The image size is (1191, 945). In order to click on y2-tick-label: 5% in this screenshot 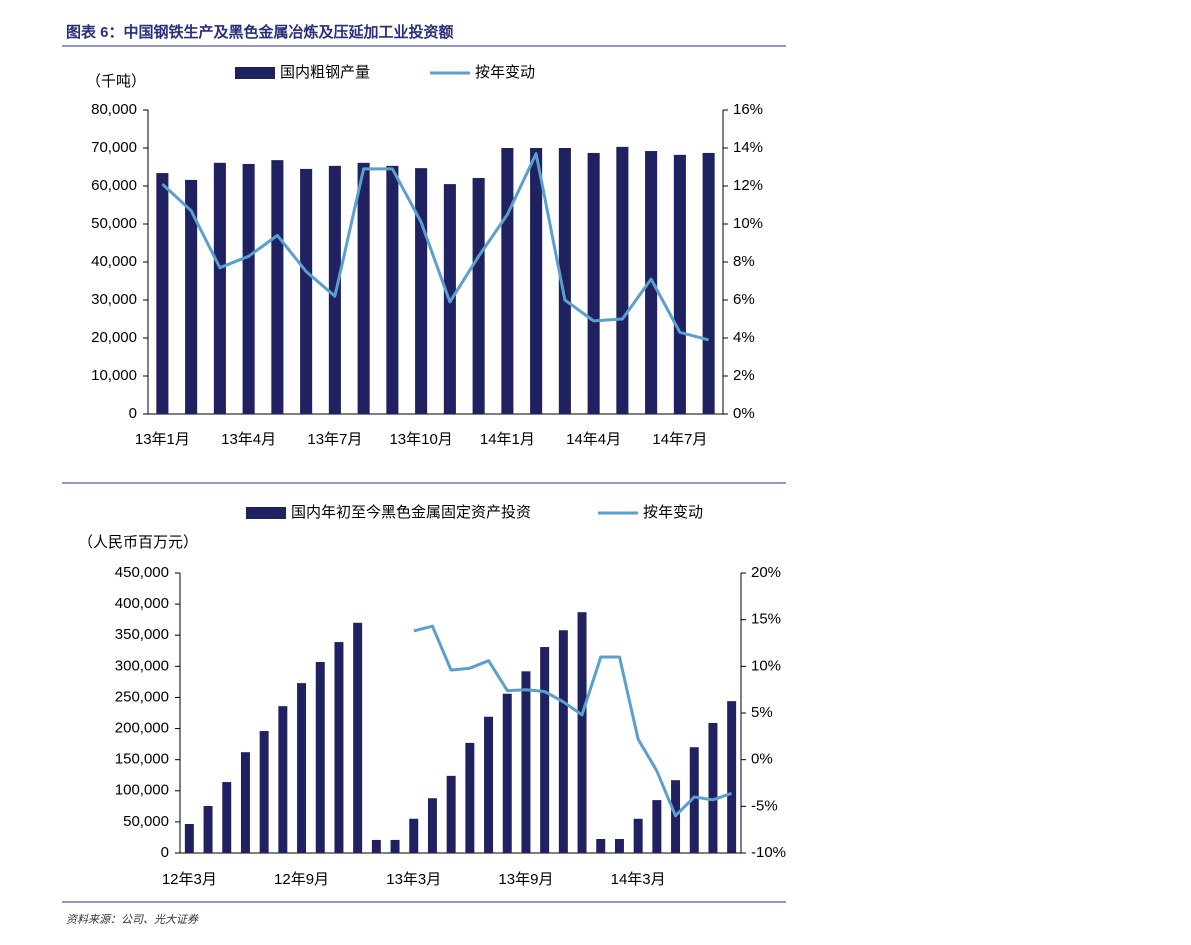, I will do `click(762, 712)`.